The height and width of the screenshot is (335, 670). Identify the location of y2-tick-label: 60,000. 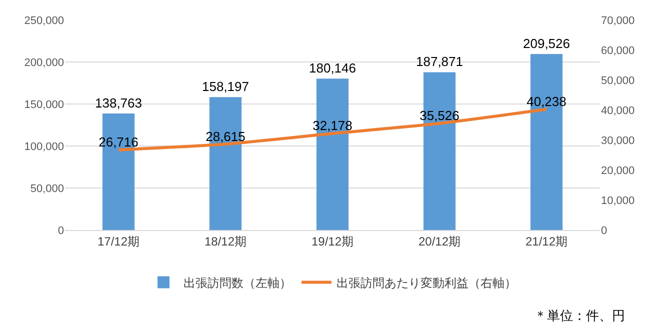
(618, 50).